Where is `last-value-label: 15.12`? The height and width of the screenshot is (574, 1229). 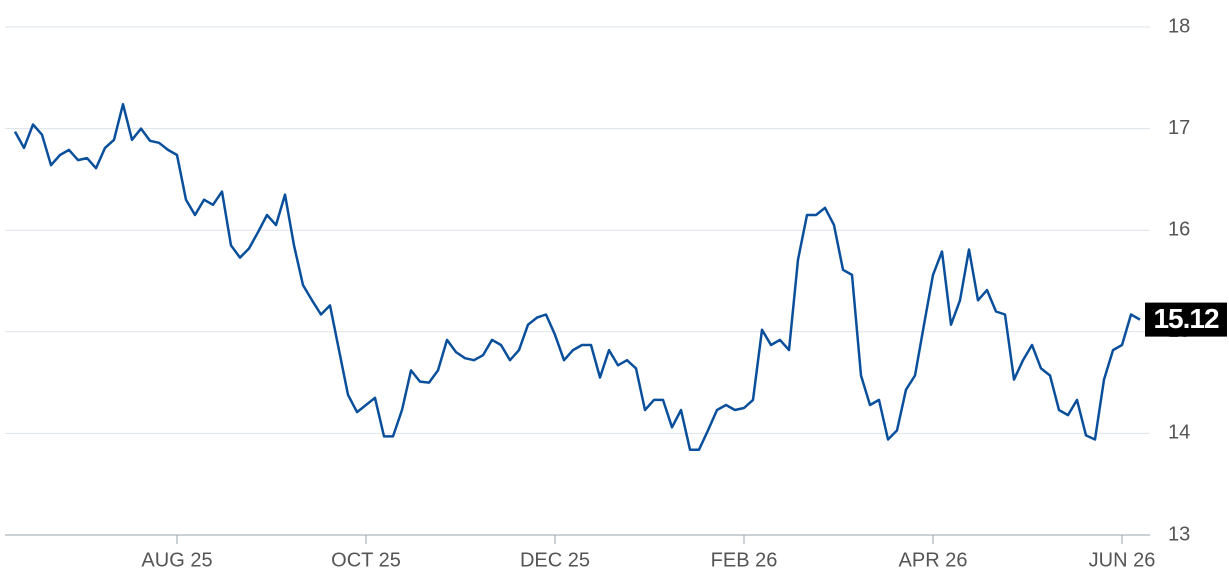
last-value-label: 15.12 is located at coordinates (1185, 318).